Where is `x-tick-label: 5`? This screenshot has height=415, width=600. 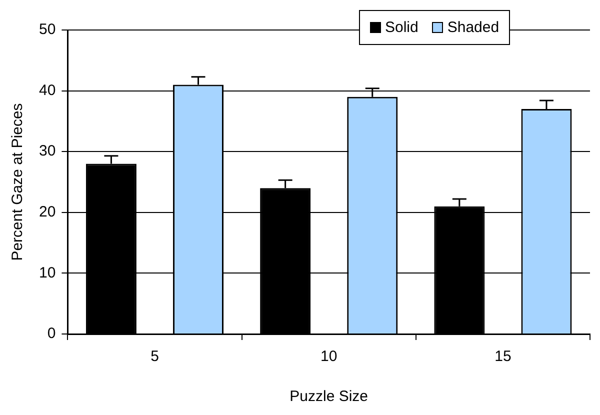 x-tick-label: 5 is located at coordinates (154, 357).